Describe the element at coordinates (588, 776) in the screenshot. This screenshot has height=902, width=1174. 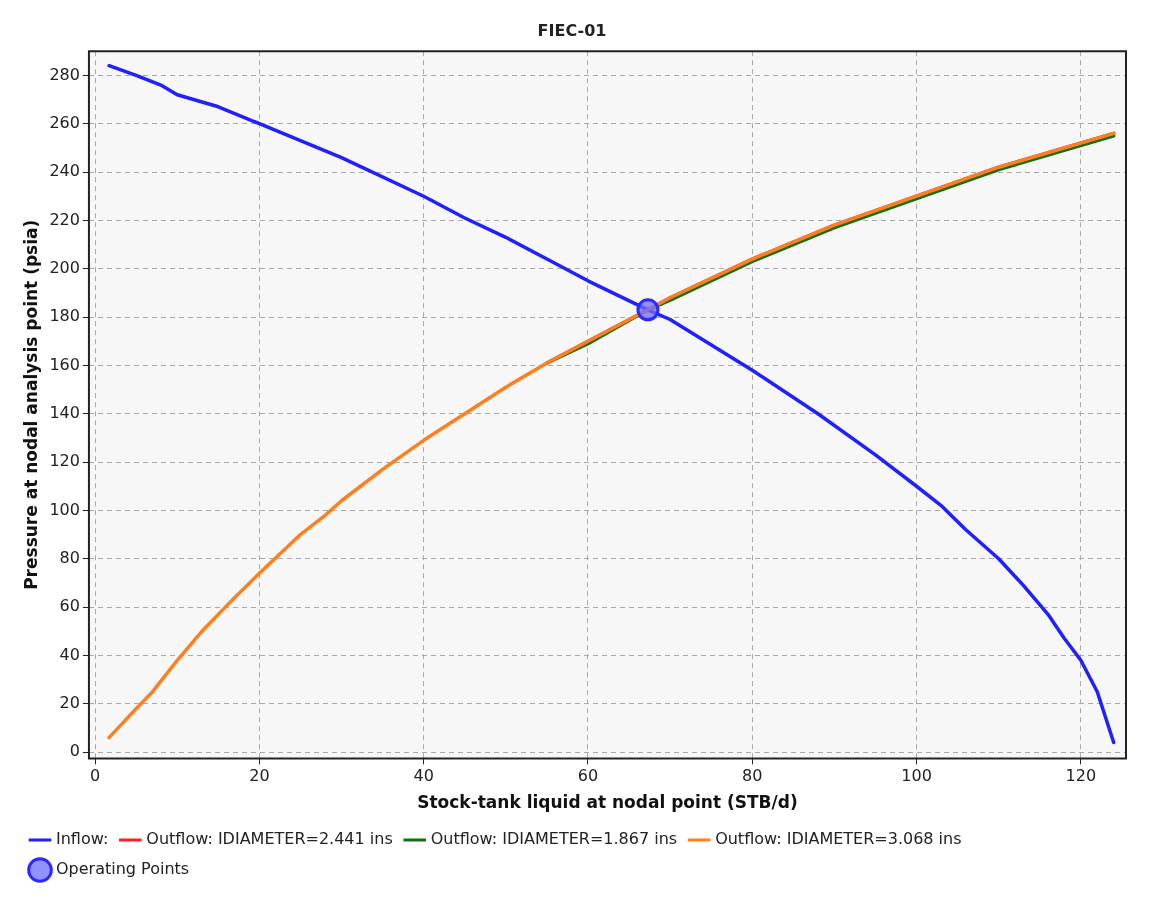
I see `x-tick-label: 60` at that location.